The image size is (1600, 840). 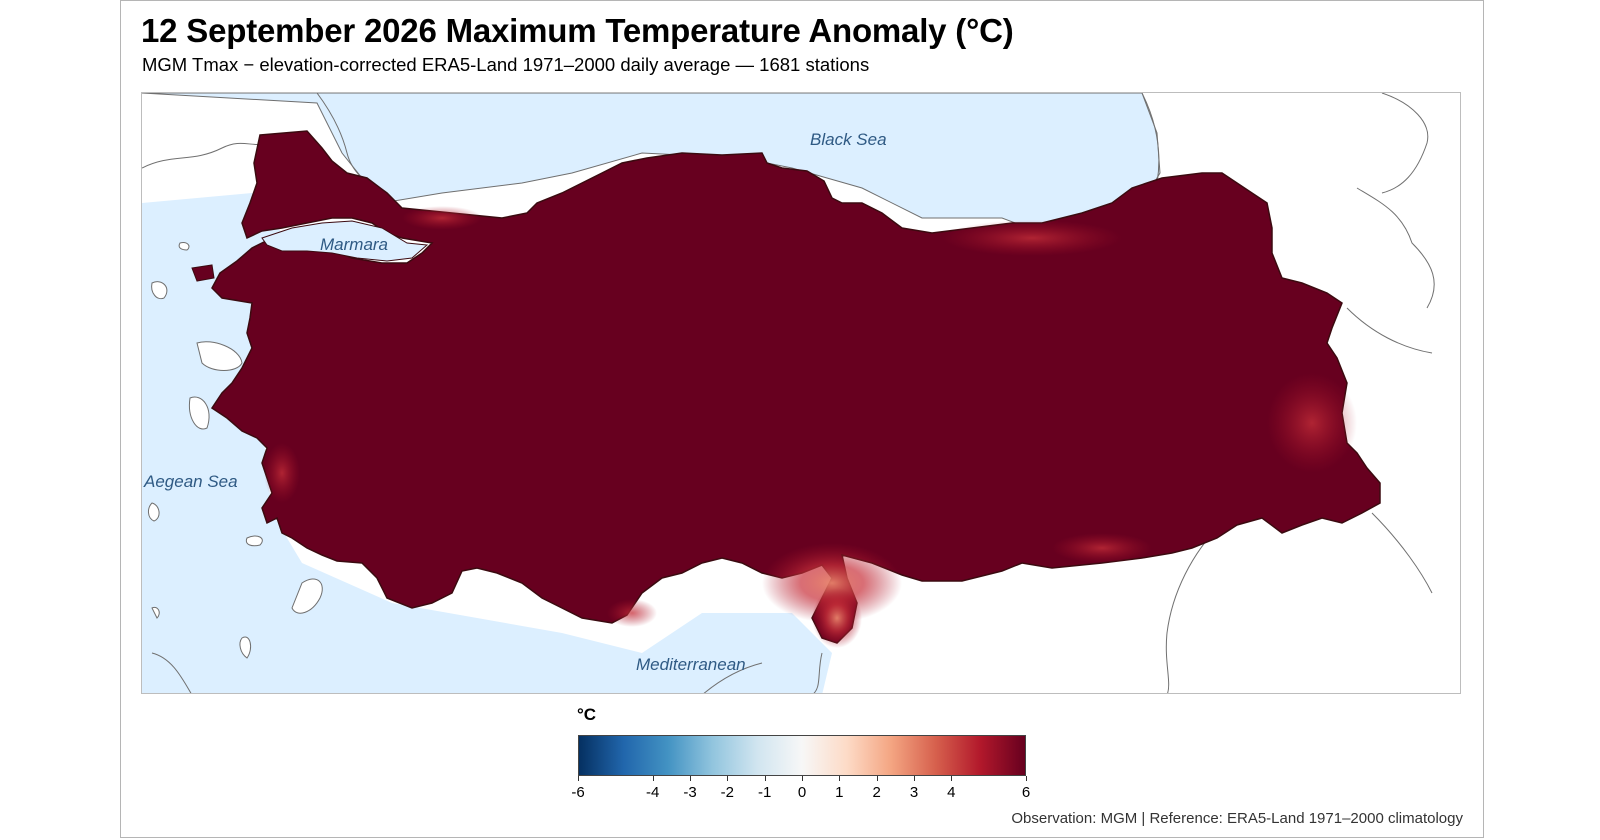 I want to click on legend-tick-label: -4, so click(x=652, y=792).